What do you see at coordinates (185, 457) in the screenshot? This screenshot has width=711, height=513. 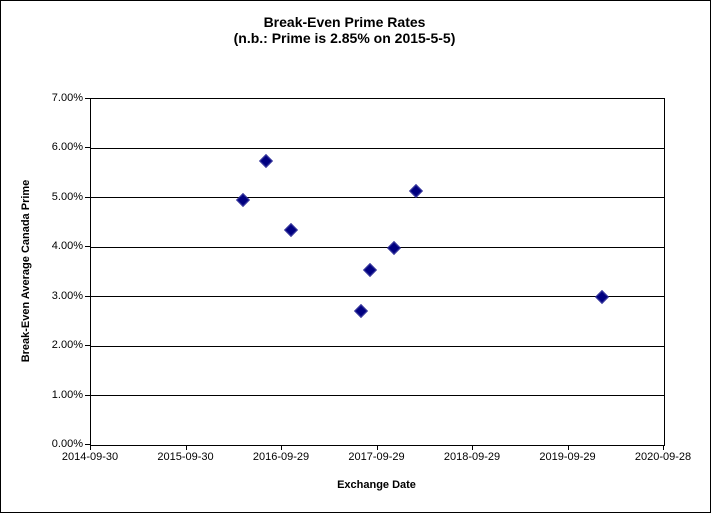 I see `x-tick-label: 2015-09-30` at bounding box center [185, 457].